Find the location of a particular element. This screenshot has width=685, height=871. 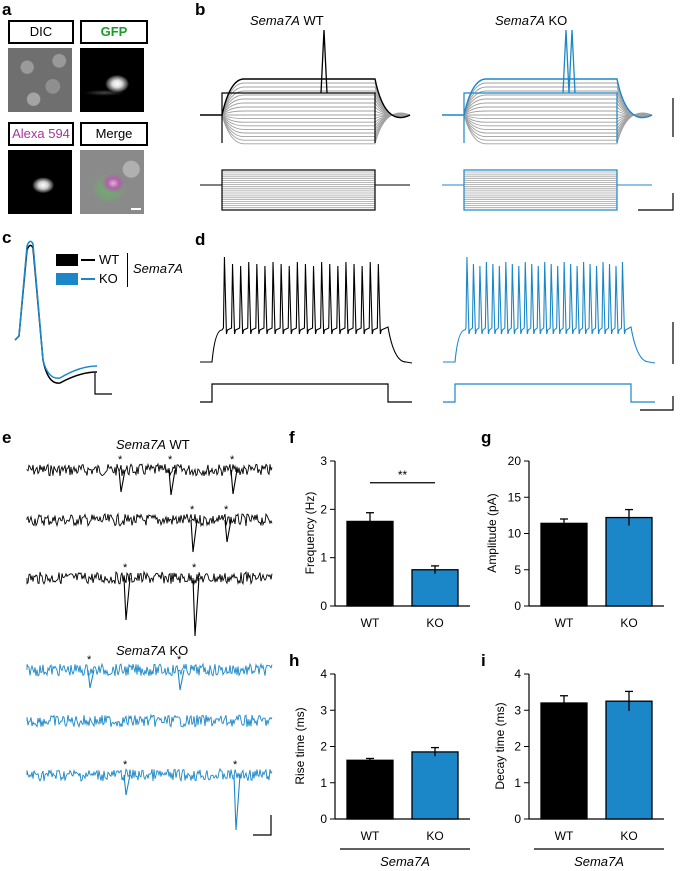

b-ko-gene: Sema7A is located at coordinates (520, 20).